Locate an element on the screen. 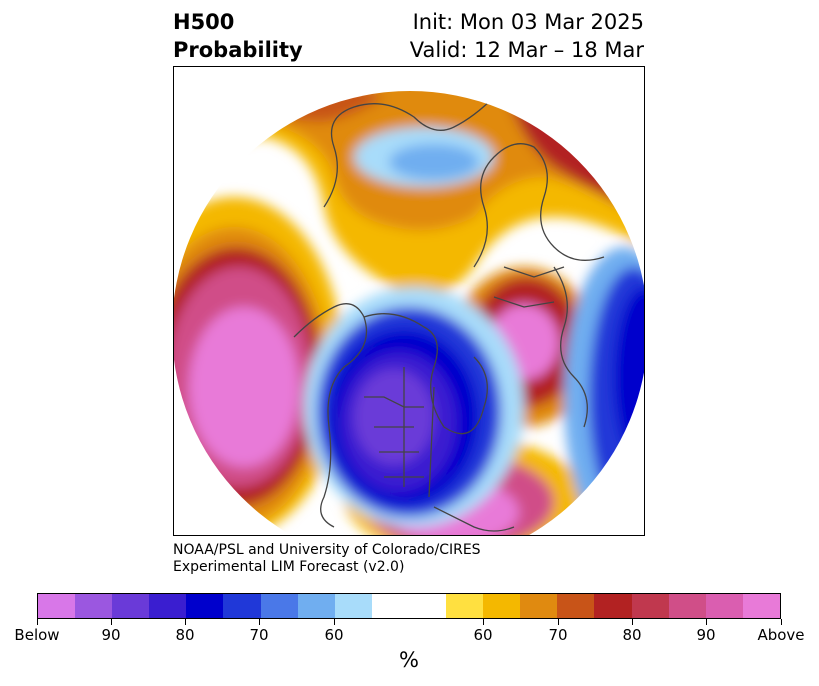  colorbar-tick-label: Above is located at coordinates (781, 635).